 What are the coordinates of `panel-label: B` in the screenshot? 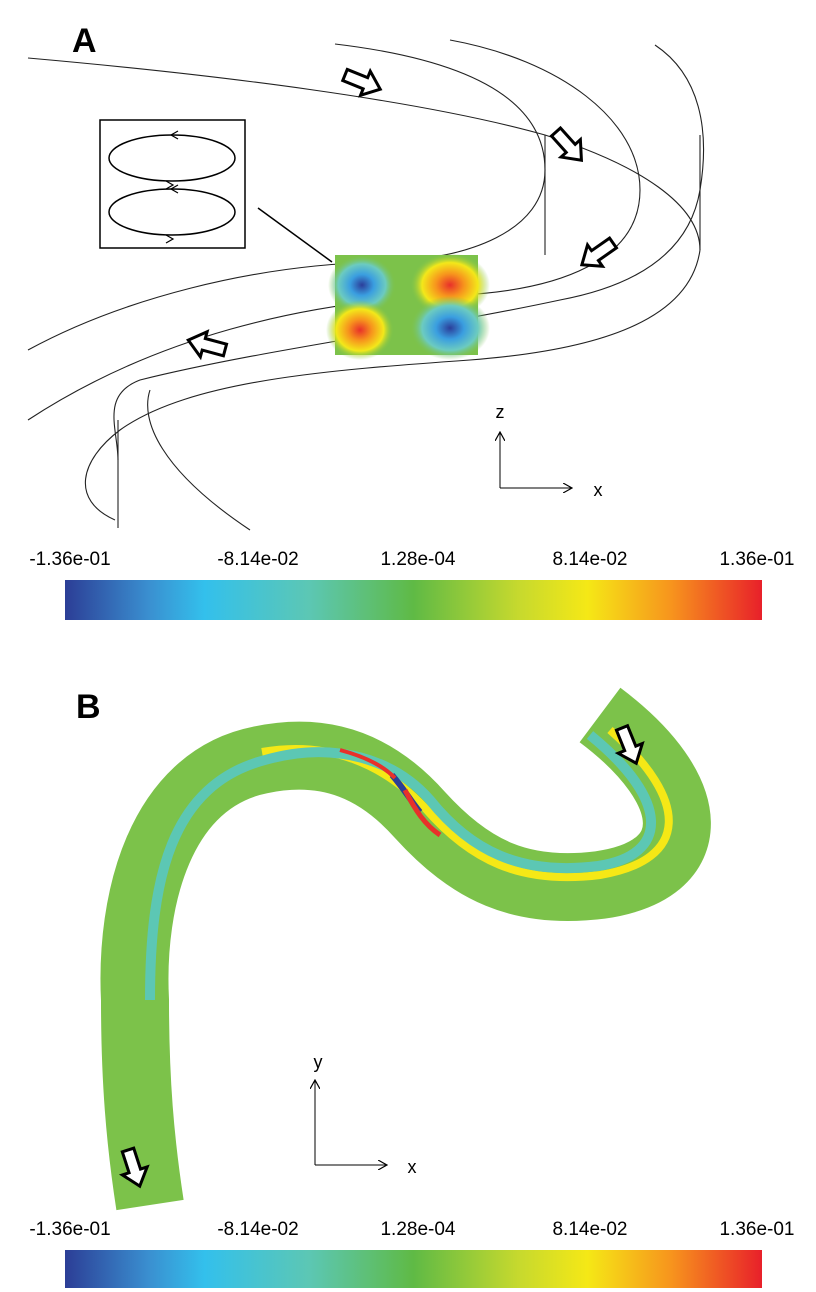 It's located at (88, 707).